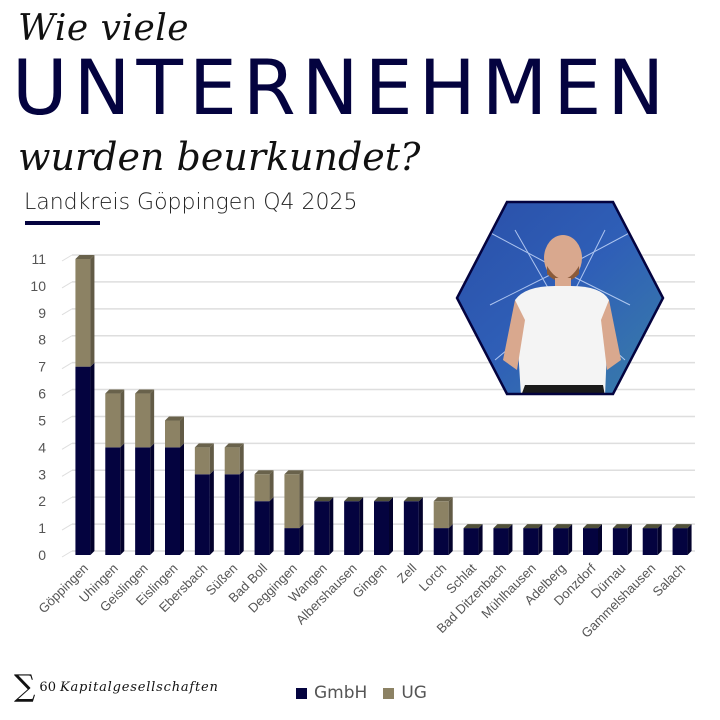 This screenshot has height=720, width=720. What do you see at coordinates (62, 223) in the screenshot?
I see `subtitle-underline` at bounding box center [62, 223].